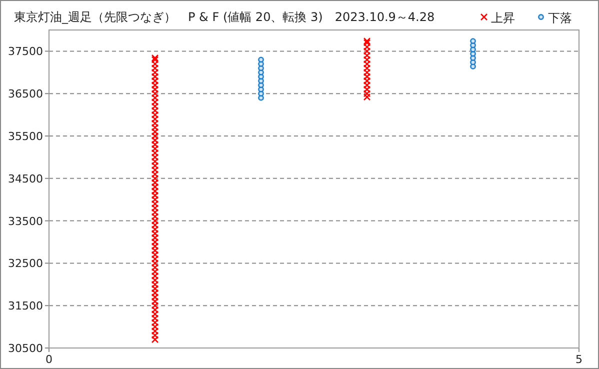  Describe the element at coordinates (25, 306) in the screenshot. I see `y-tick-label: 31500` at that location.